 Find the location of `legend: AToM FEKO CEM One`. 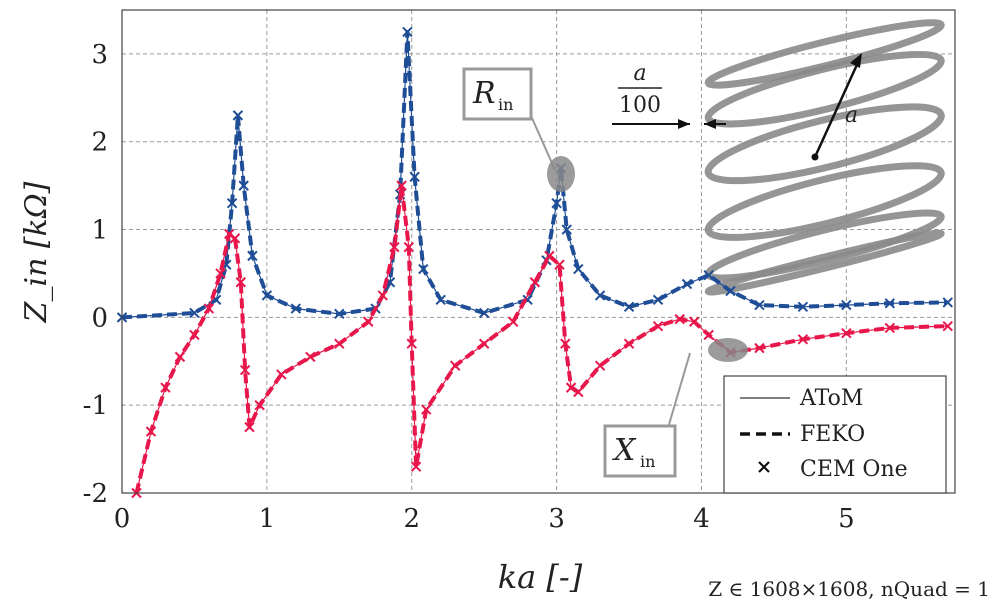

legend: AToM FEKO CEM One is located at coordinates (835, 434).